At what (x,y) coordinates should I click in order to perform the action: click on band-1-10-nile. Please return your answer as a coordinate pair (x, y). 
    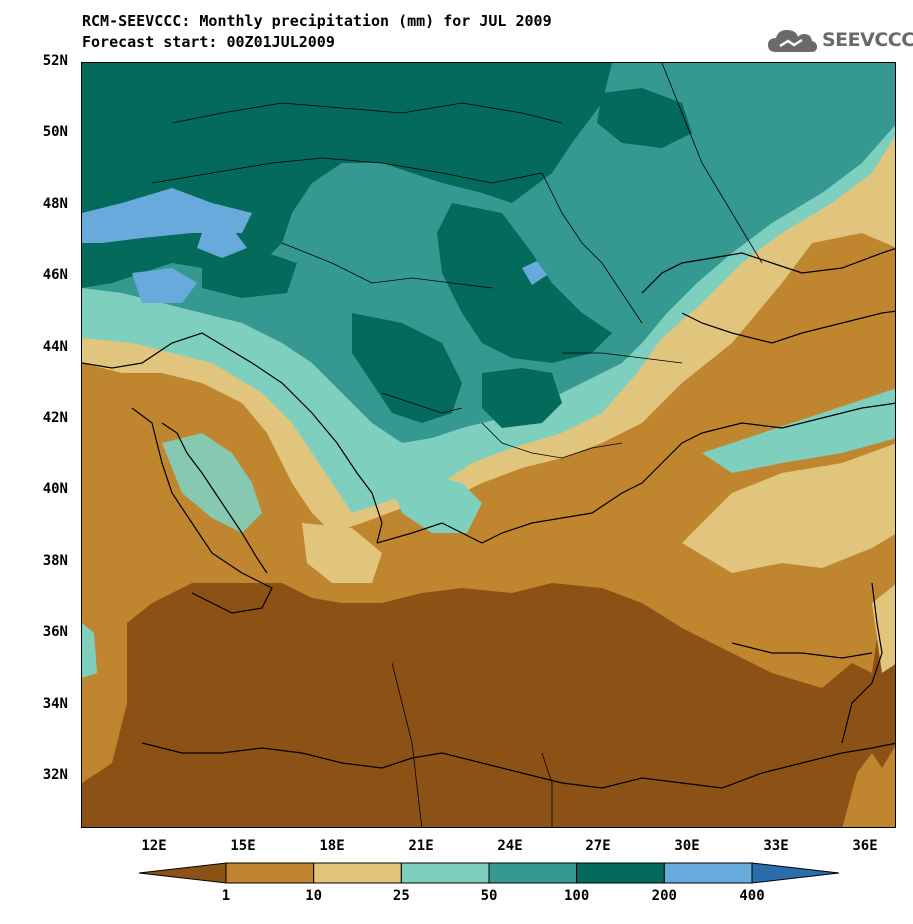
    Looking at the image, I should click on (868, 786).